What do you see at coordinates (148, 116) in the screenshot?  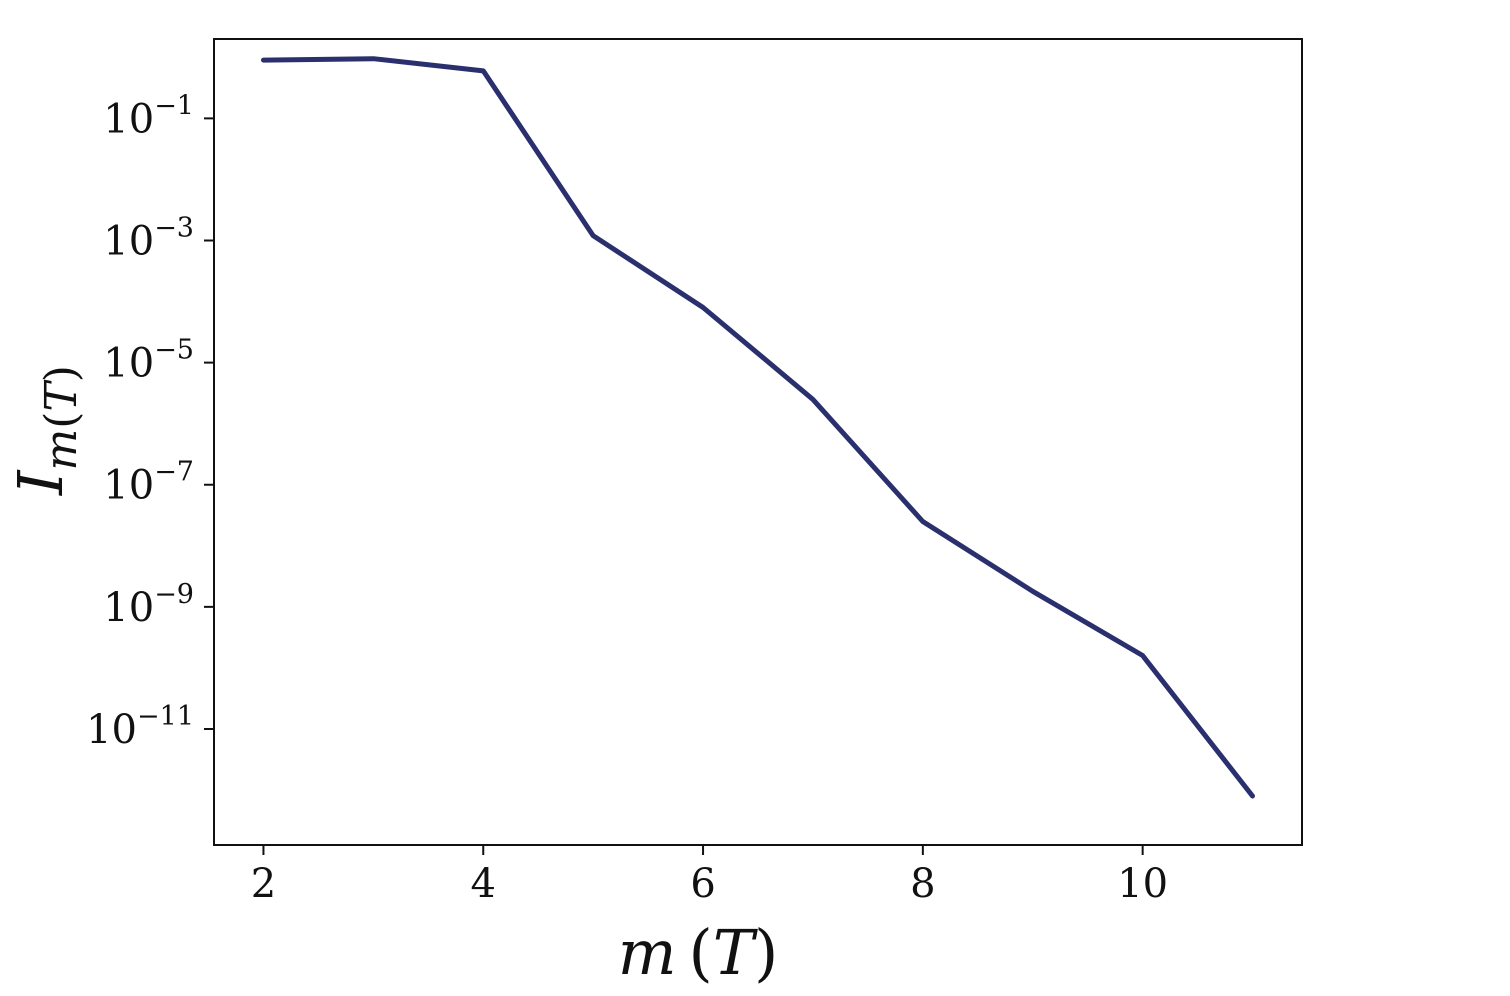 I see `y-tick-label: 10⁻¹` at bounding box center [148, 116].